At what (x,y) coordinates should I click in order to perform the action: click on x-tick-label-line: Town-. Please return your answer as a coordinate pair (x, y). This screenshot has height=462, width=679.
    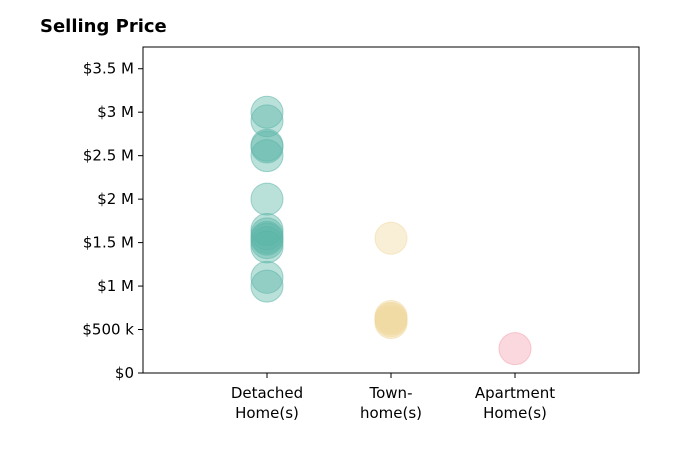
    Looking at the image, I should click on (391, 393).